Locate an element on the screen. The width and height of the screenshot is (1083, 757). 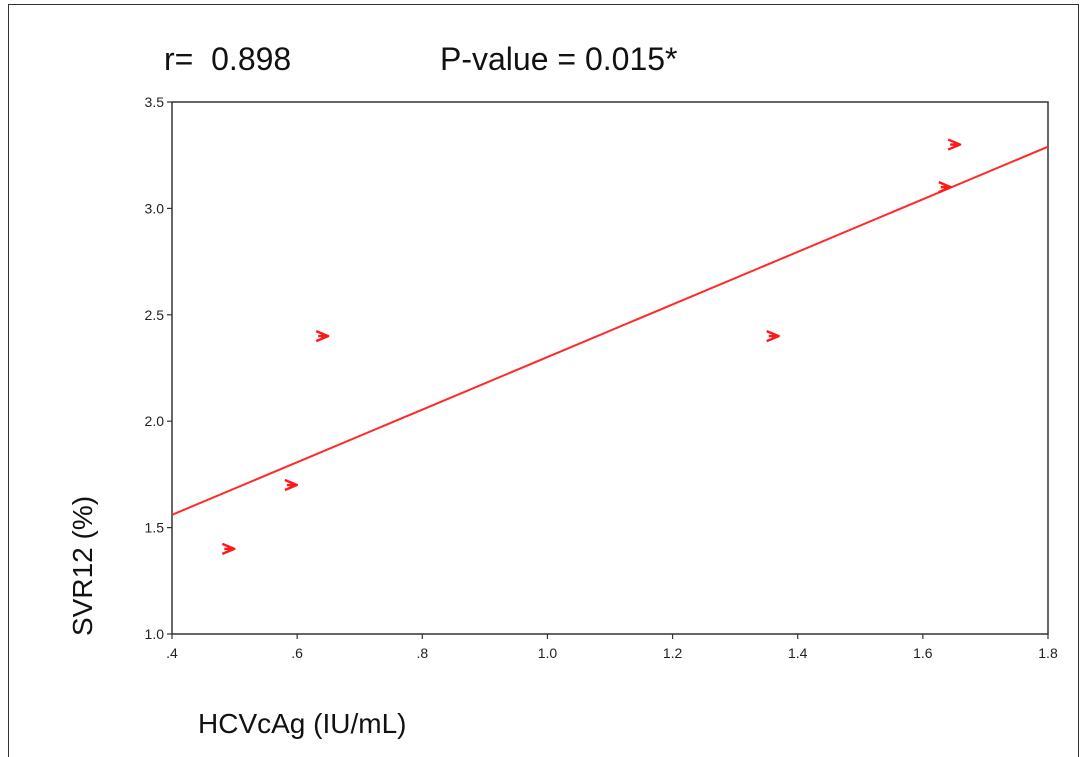
correlation-coefficient: r= 0.898 is located at coordinates (227, 59).